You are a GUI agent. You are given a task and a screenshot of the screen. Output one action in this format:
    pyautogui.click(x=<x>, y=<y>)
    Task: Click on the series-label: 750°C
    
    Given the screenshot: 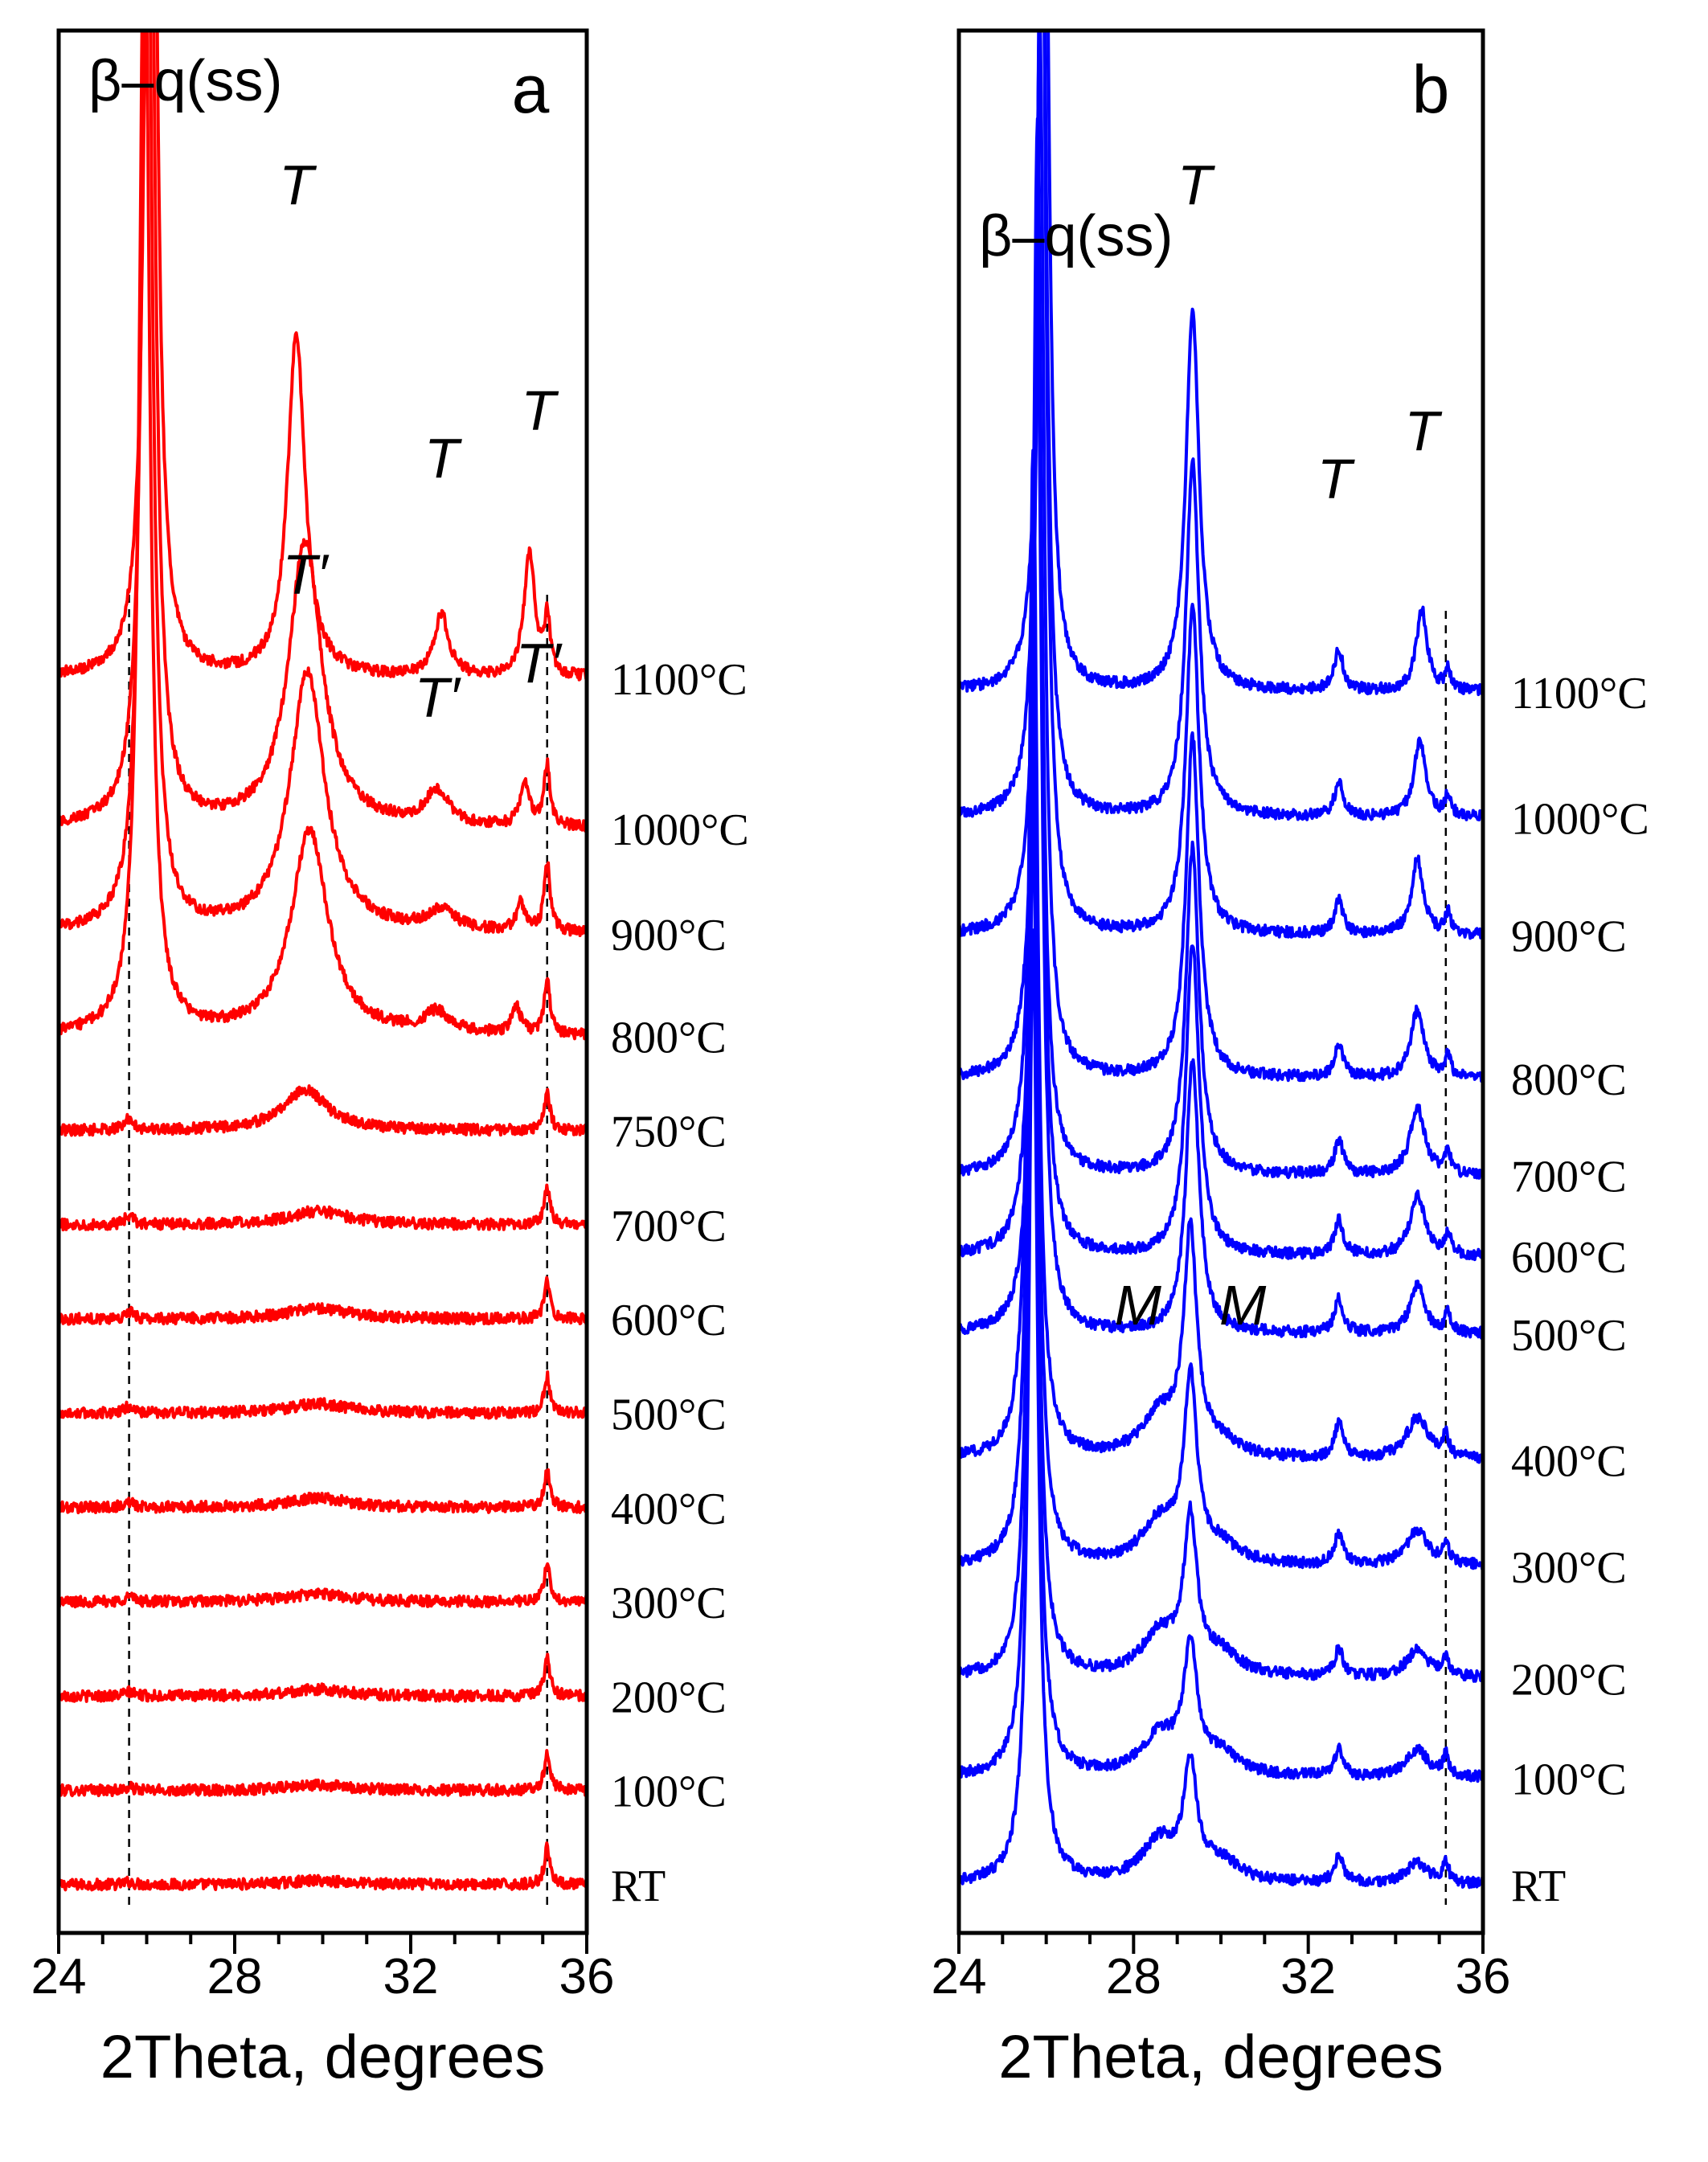 What is the action you would take?
    pyautogui.click(x=669, y=1132)
    